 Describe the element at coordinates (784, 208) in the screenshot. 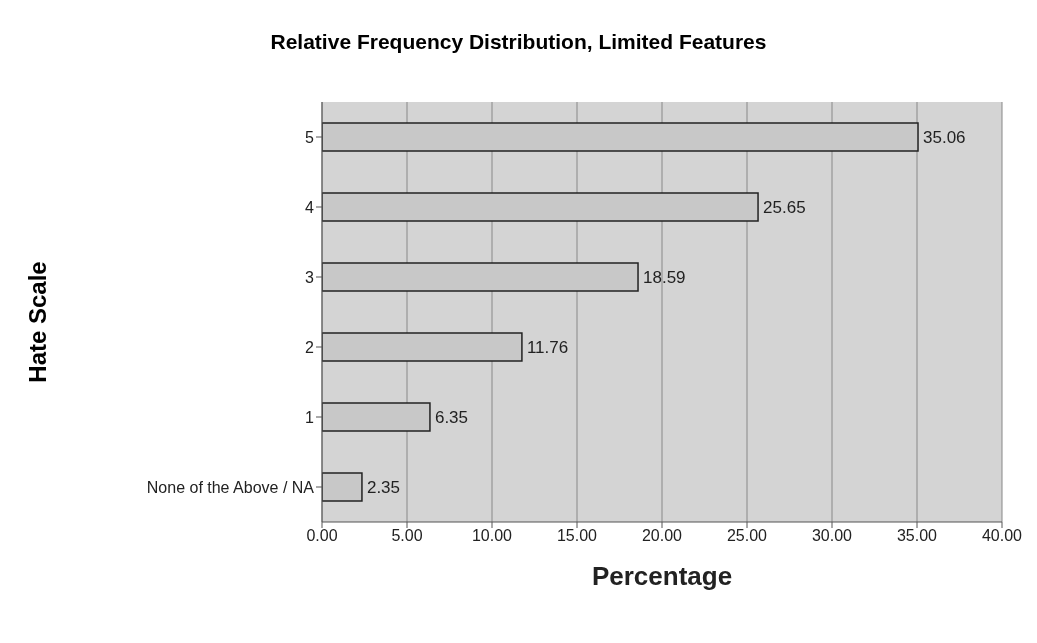

I see `data-label: 25.65` at that location.